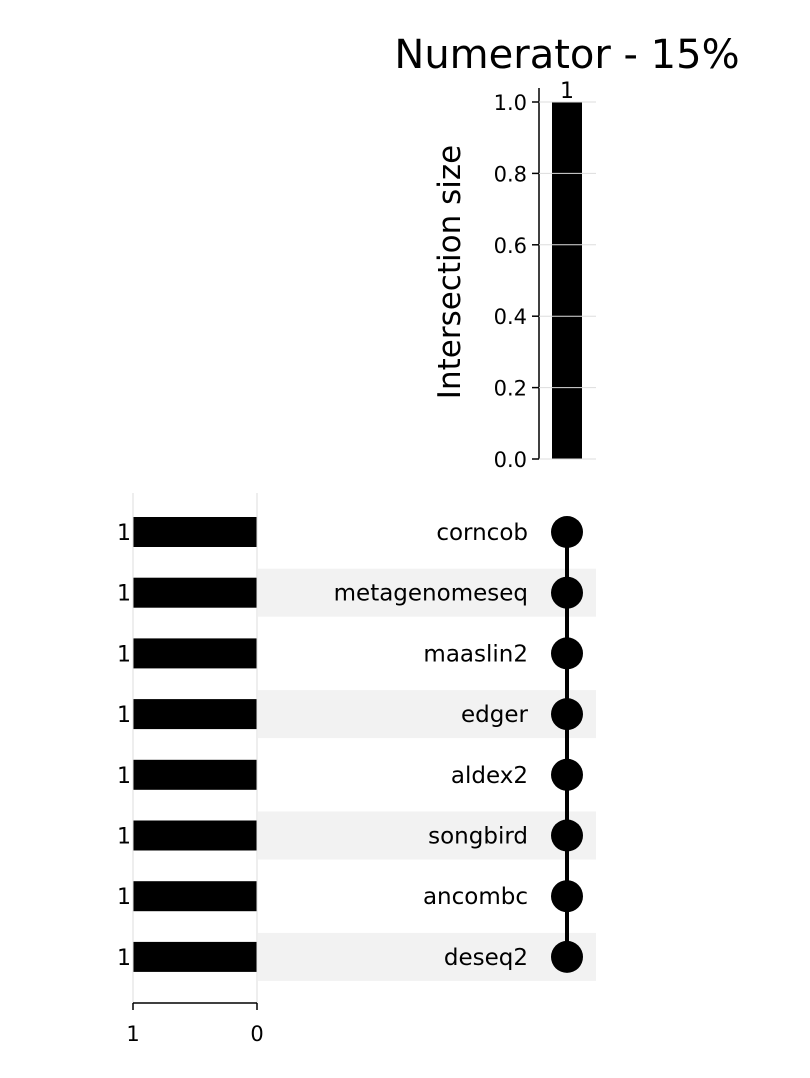 The height and width of the screenshot is (1078, 810). I want to click on set-size-bar-metagenomeseq, so click(195, 592).